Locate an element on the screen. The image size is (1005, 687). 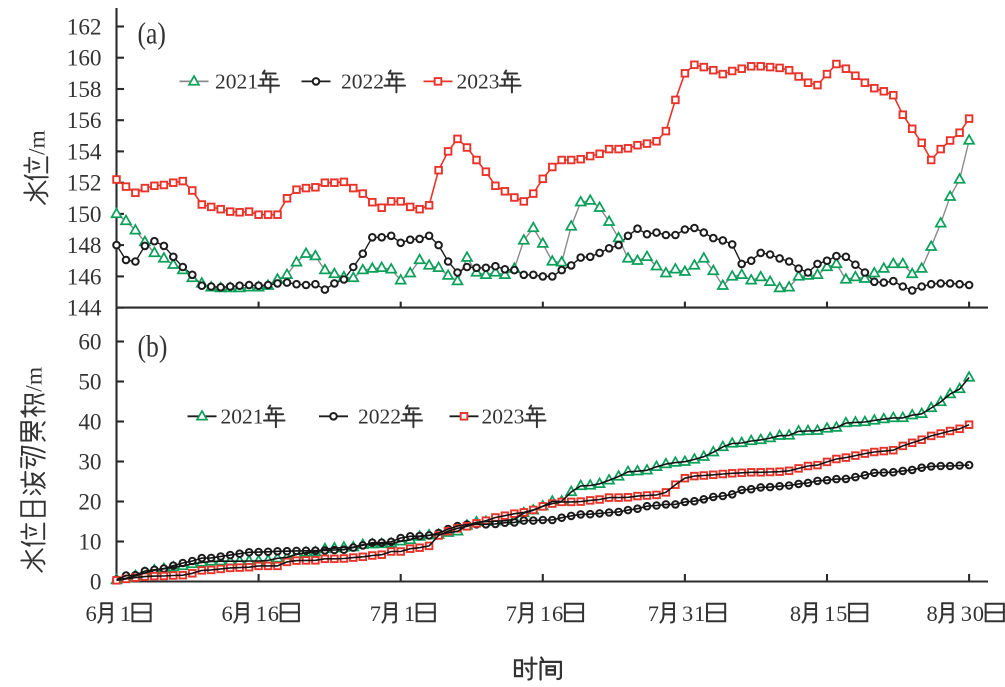
svg-text: 154 is located at coordinates (84, 152).